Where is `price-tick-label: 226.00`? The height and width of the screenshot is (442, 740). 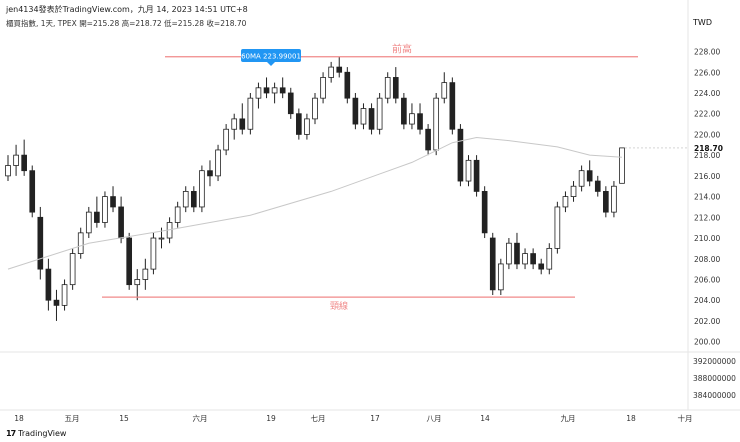 price-tick-label: 226.00 is located at coordinates (707, 72).